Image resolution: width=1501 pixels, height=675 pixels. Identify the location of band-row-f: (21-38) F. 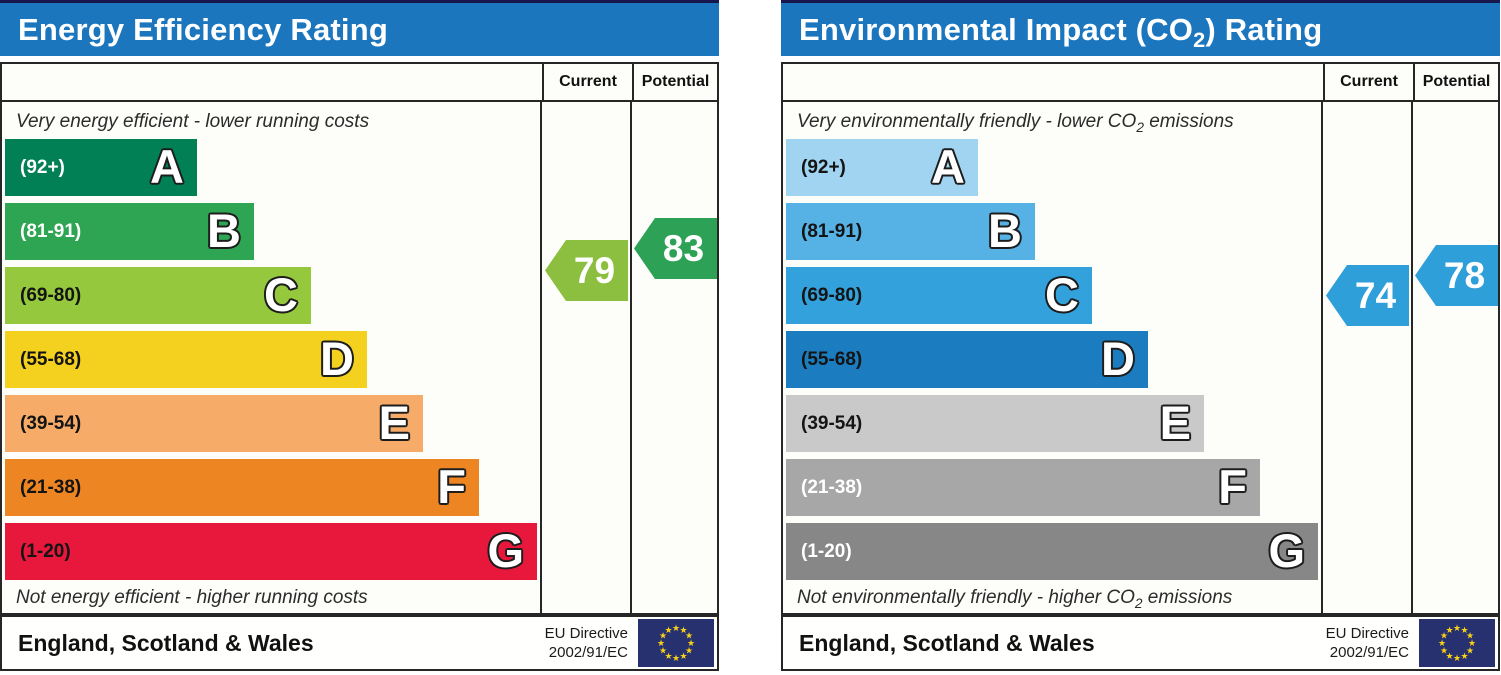
(242, 487).